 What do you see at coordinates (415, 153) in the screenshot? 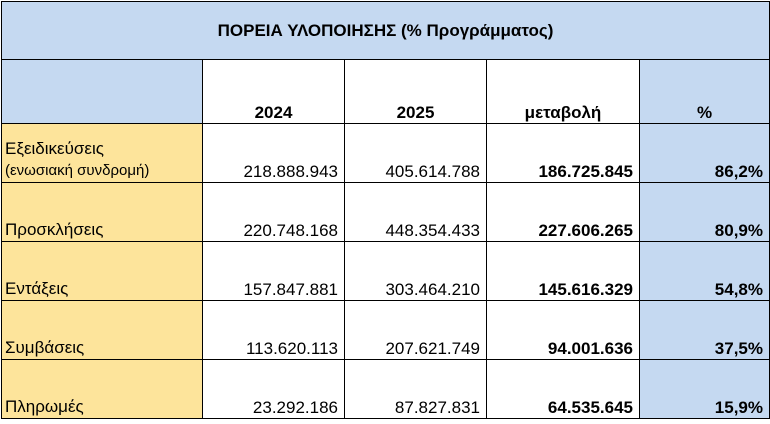
I see `value-2025-cell: 405.614.788` at bounding box center [415, 153].